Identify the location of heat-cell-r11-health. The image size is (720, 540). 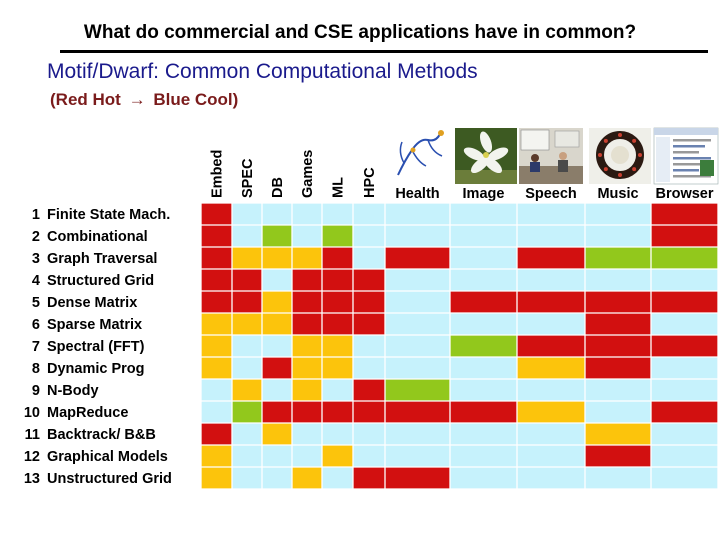
(417, 434).